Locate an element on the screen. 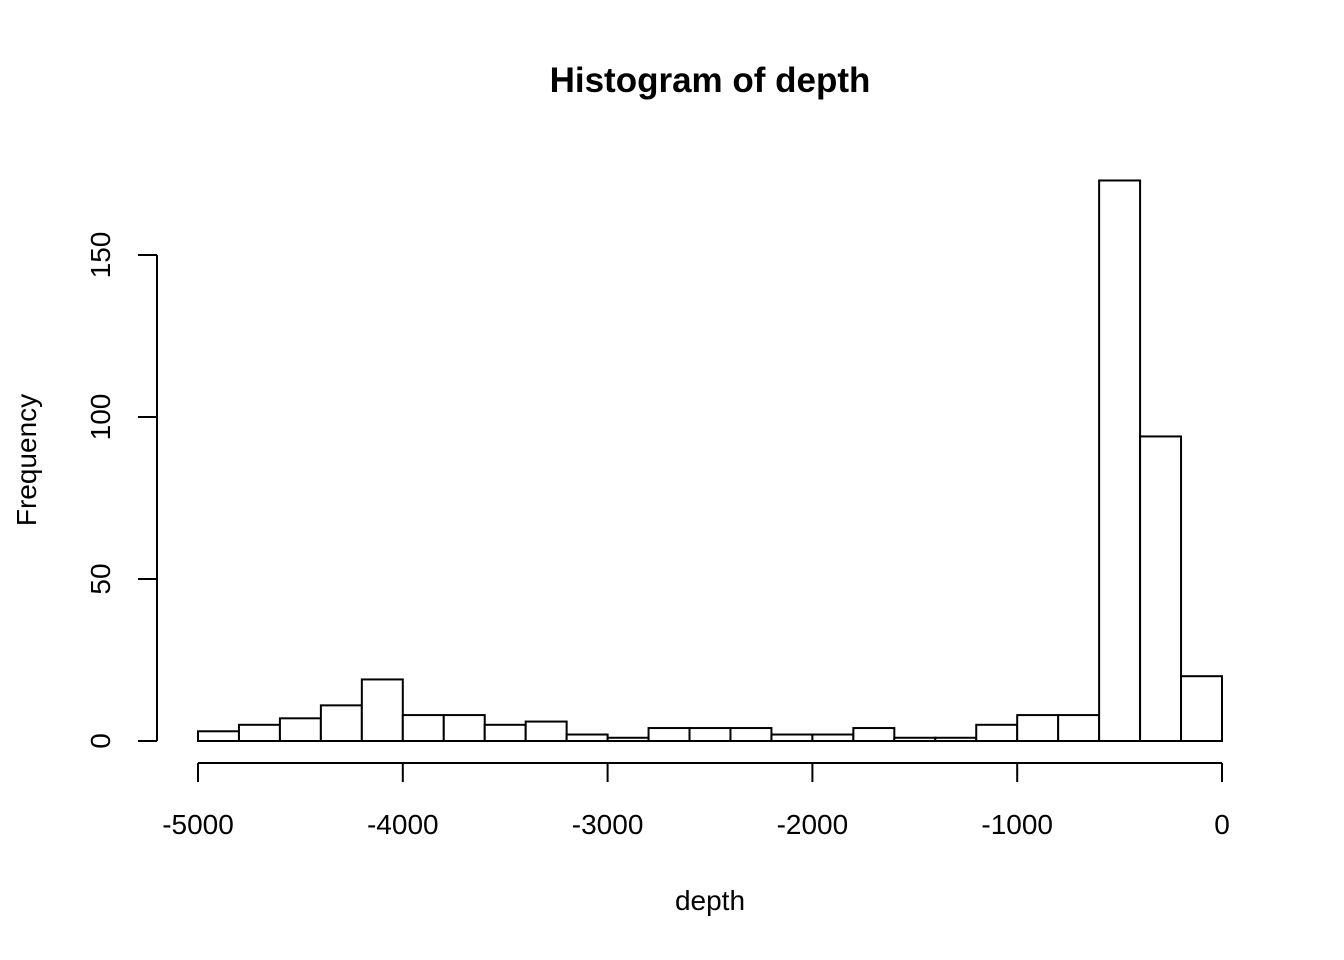 This screenshot has width=1344, height=960. x-tick-label: -2000 is located at coordinates (813, 824).